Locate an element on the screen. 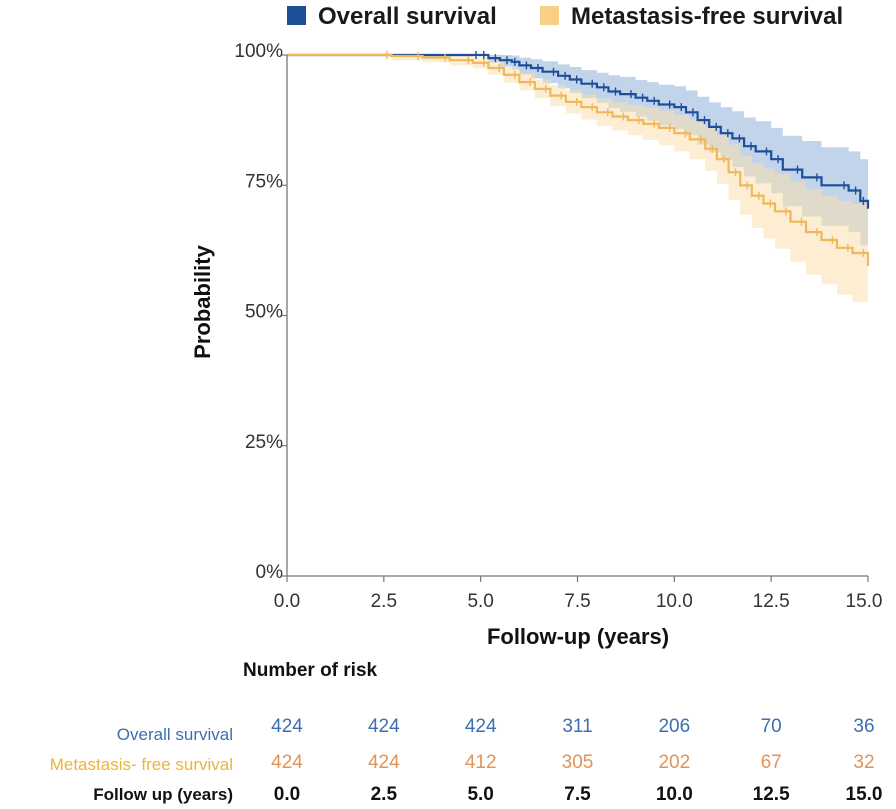 The image size is (896, 809). x-axis-title: Follow-up (years) is located at coordinates (578, 636).